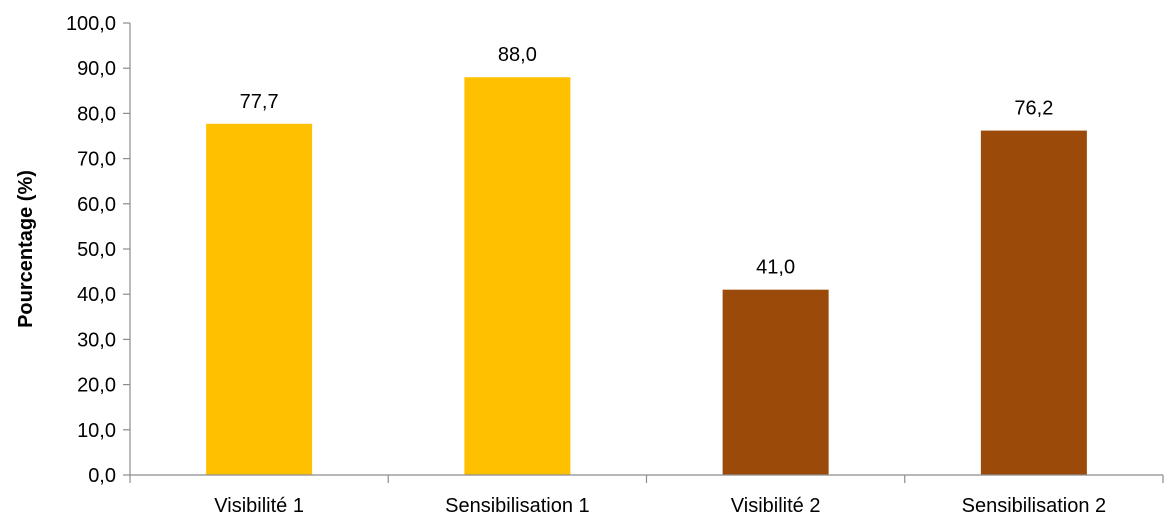  I want to click on y-tick-label: 40,0, so click(96, 295).